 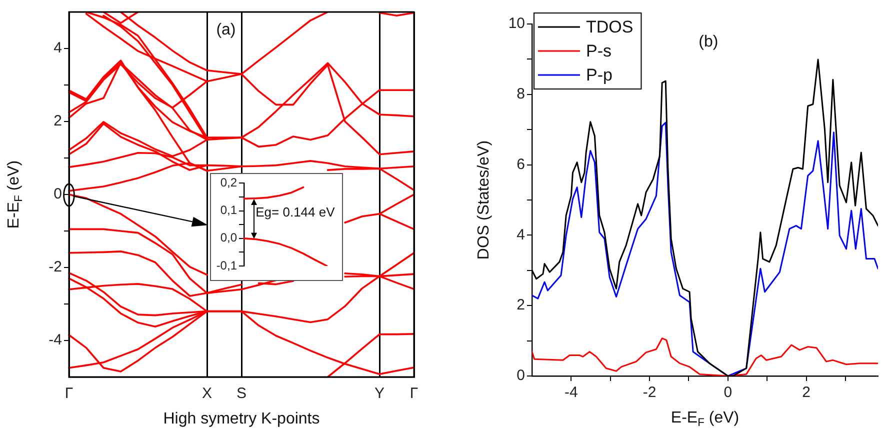 I want to click on y-tick-label: -4, so click(x=55, y=340).